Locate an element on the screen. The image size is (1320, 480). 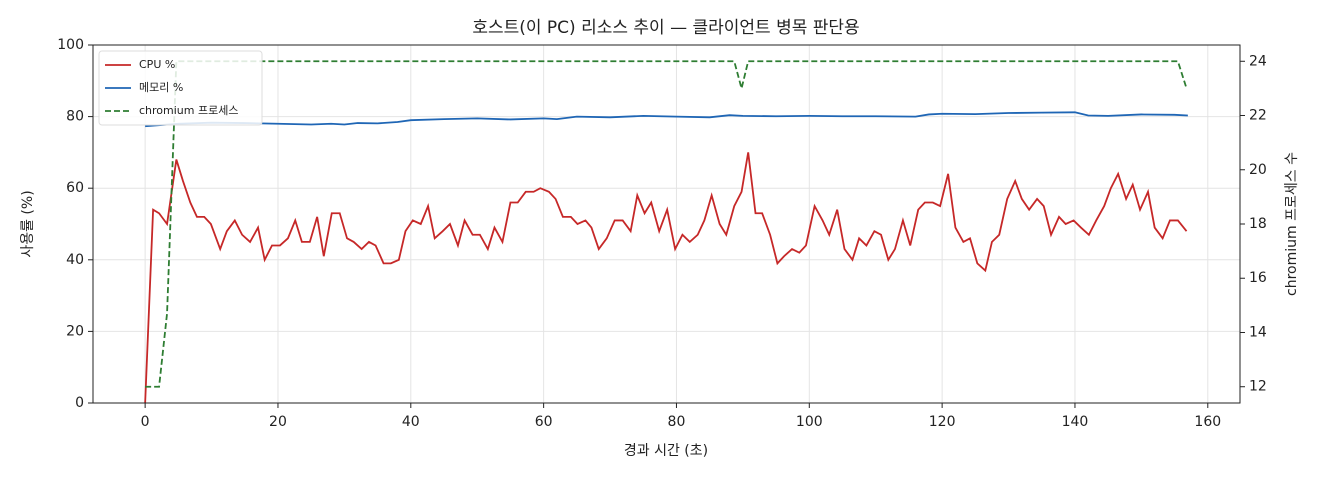
x-axis-label: 경과 시간 (초) is located at coordinates (666, 451).